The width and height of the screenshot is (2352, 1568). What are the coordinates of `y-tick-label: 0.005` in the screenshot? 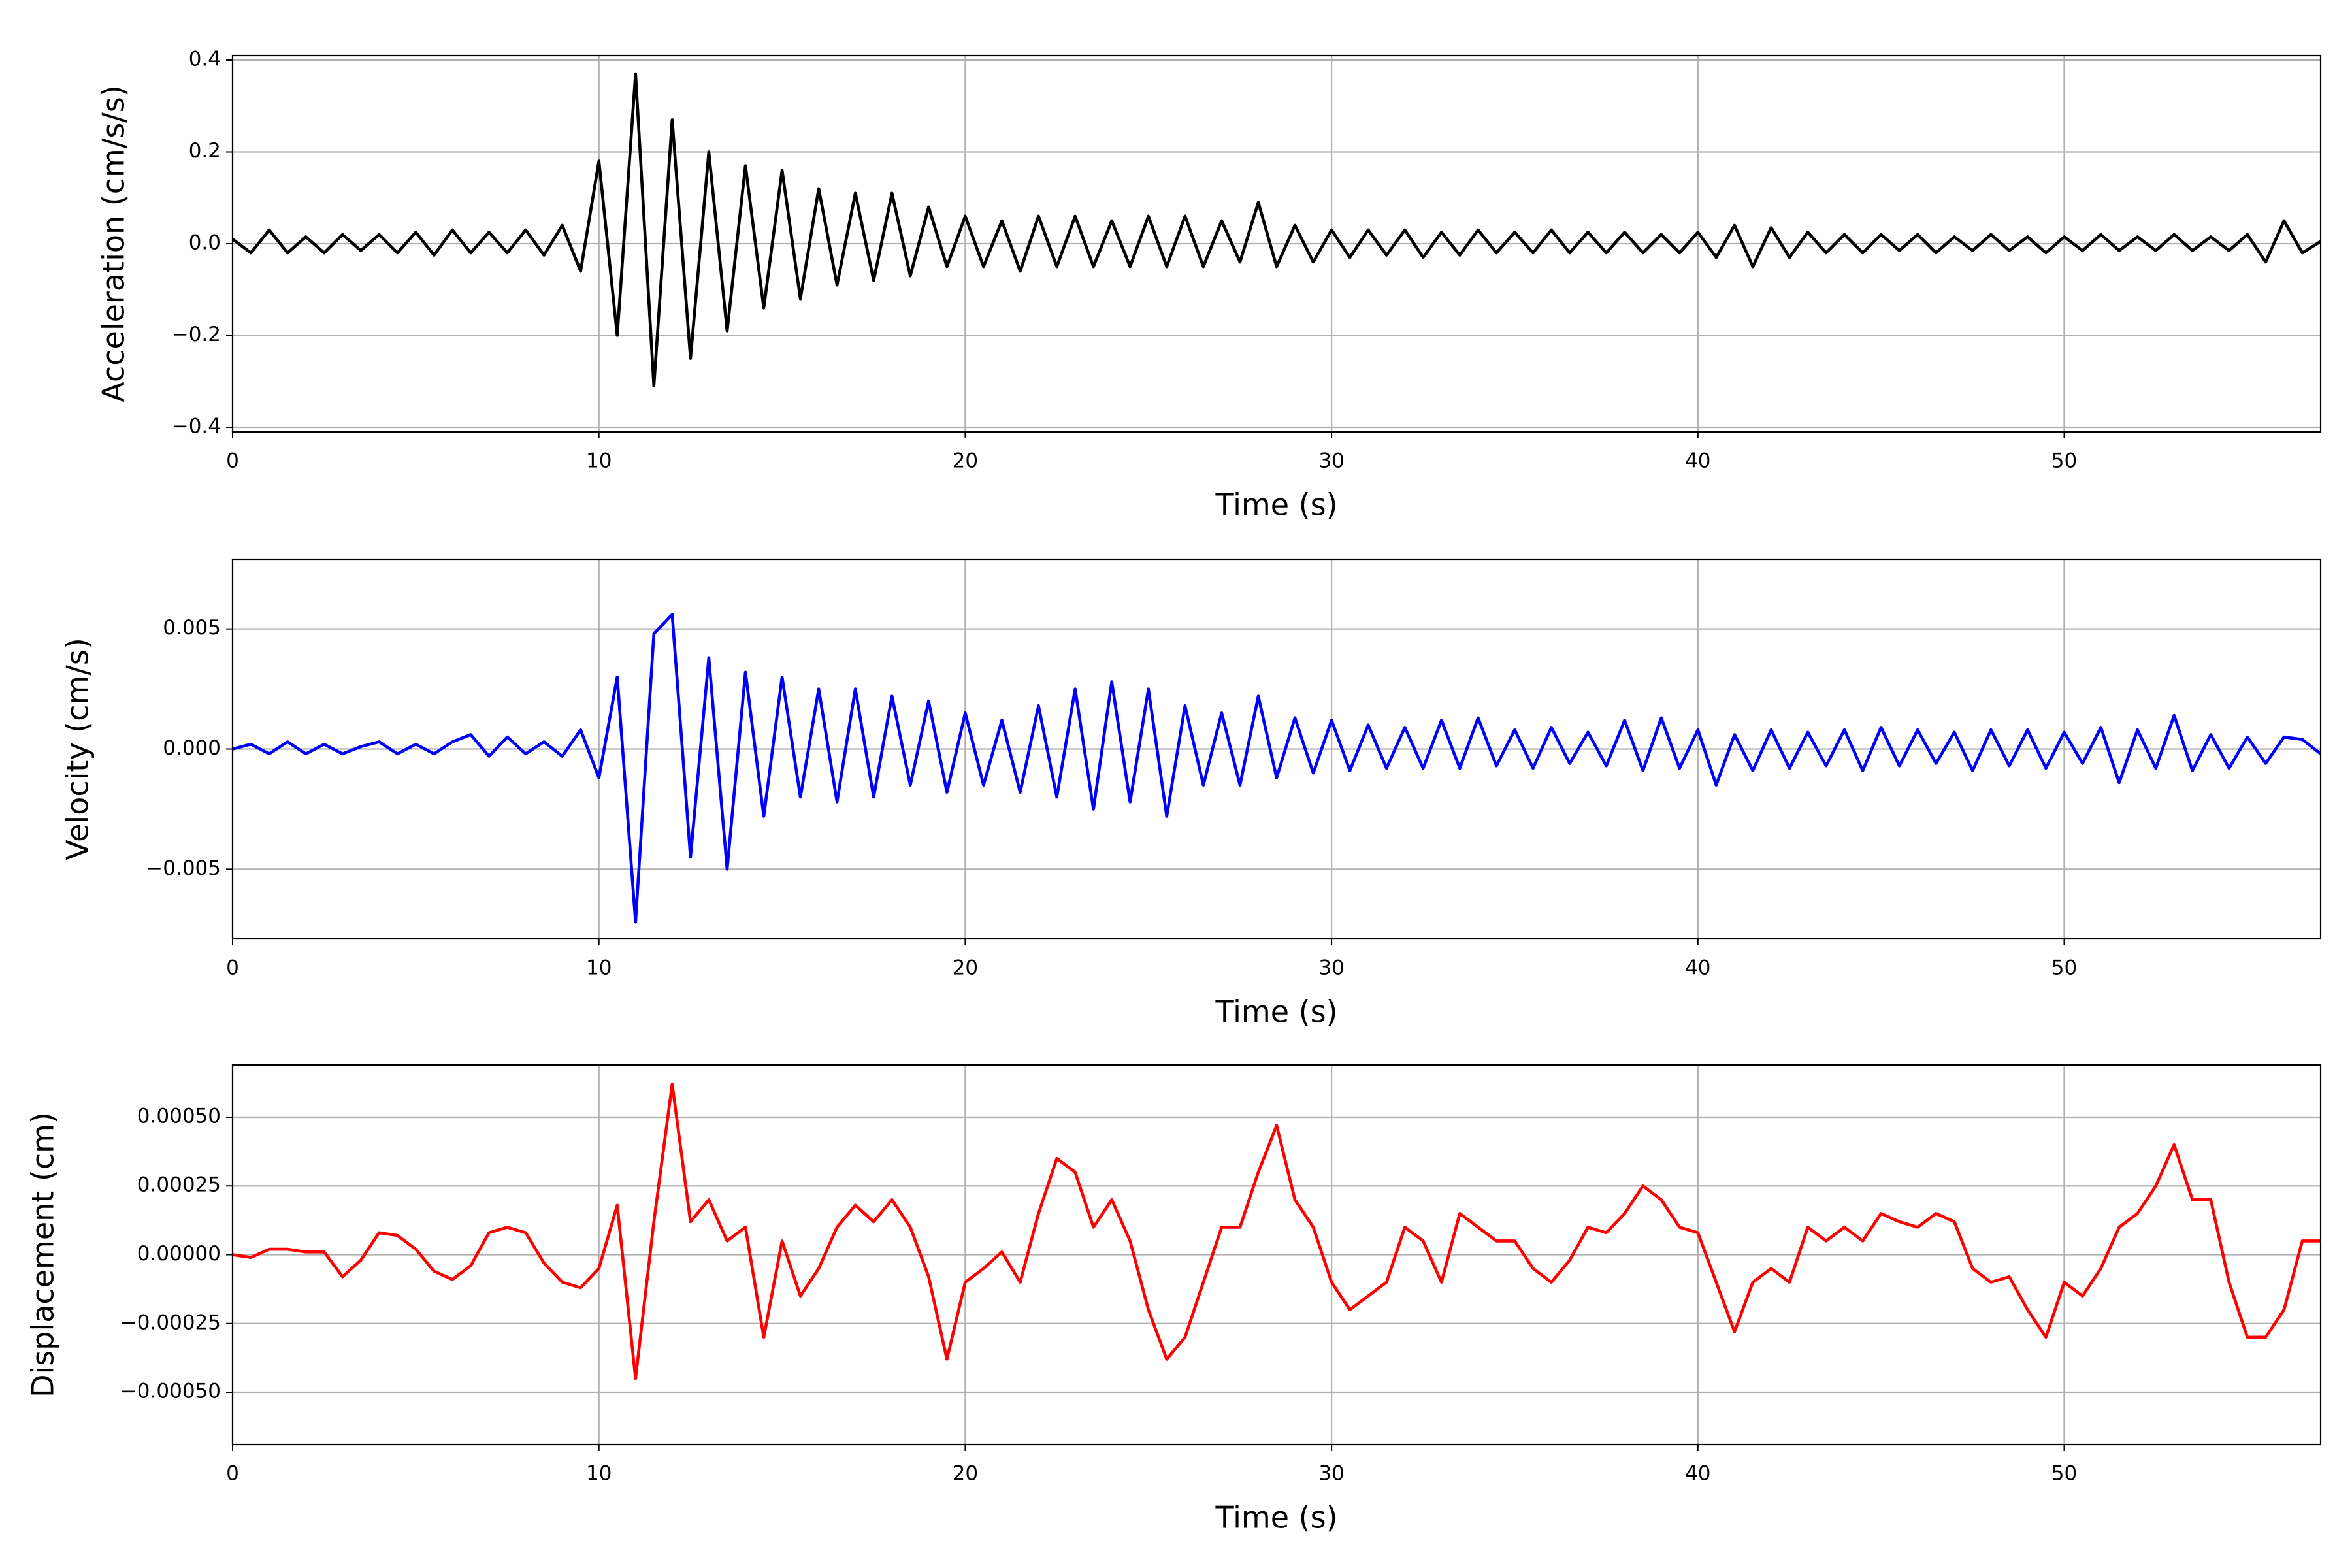 It's located at (192, 628).